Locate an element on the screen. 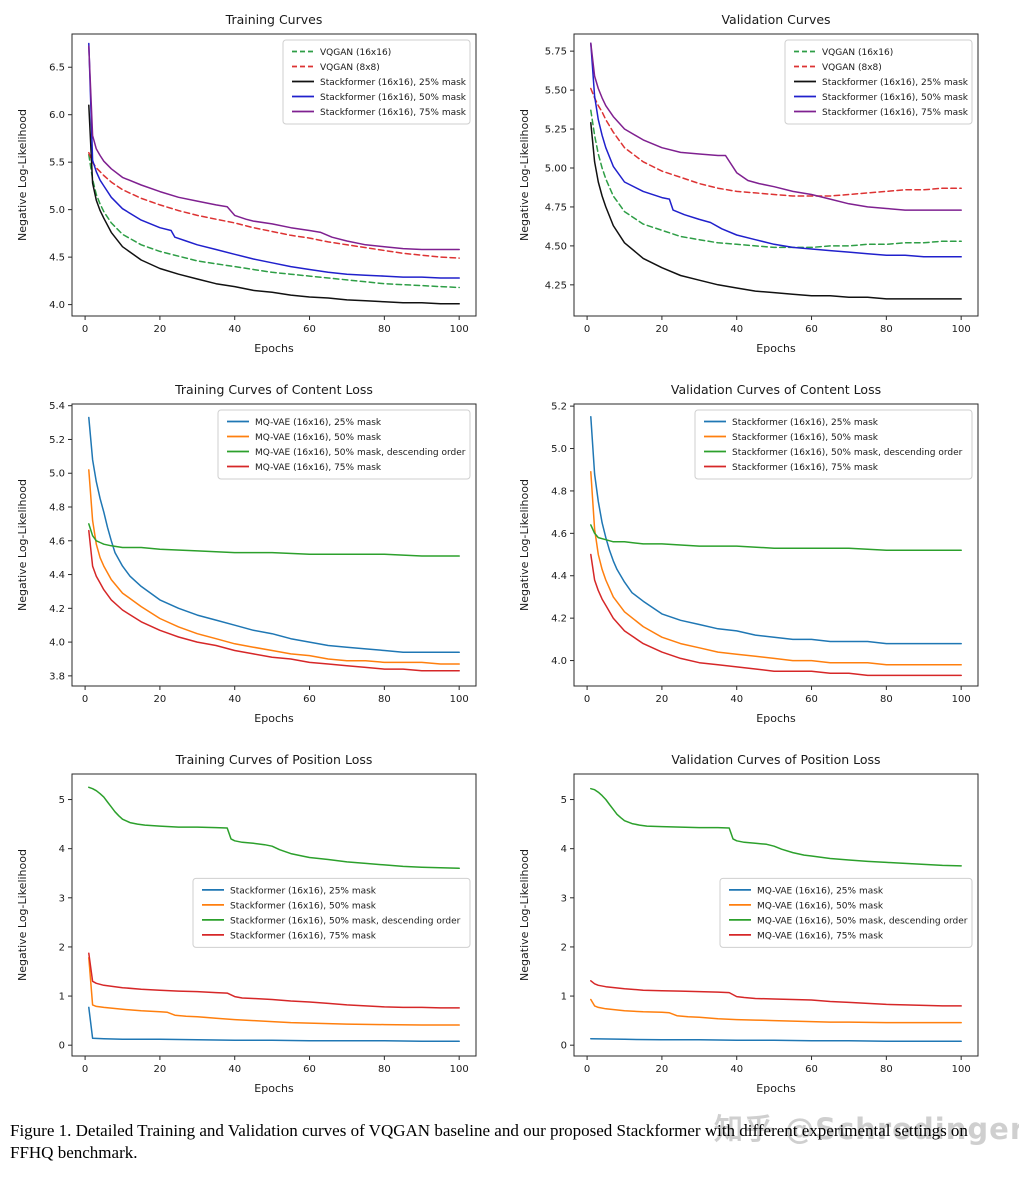  svg-text: 5.00 is located at coordinates (556, 168).